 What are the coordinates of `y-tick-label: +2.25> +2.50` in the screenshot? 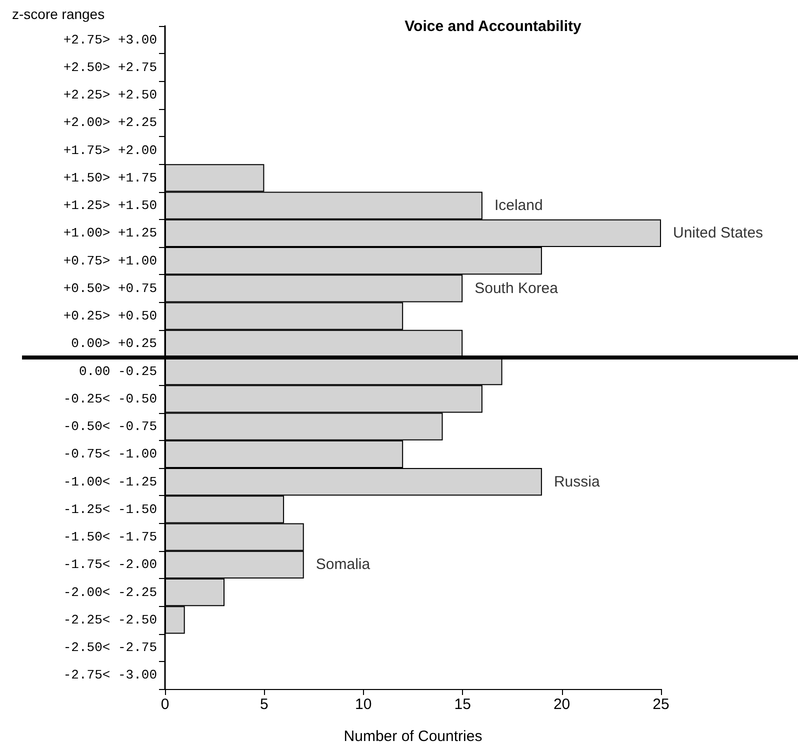 It's located at (110, 95).